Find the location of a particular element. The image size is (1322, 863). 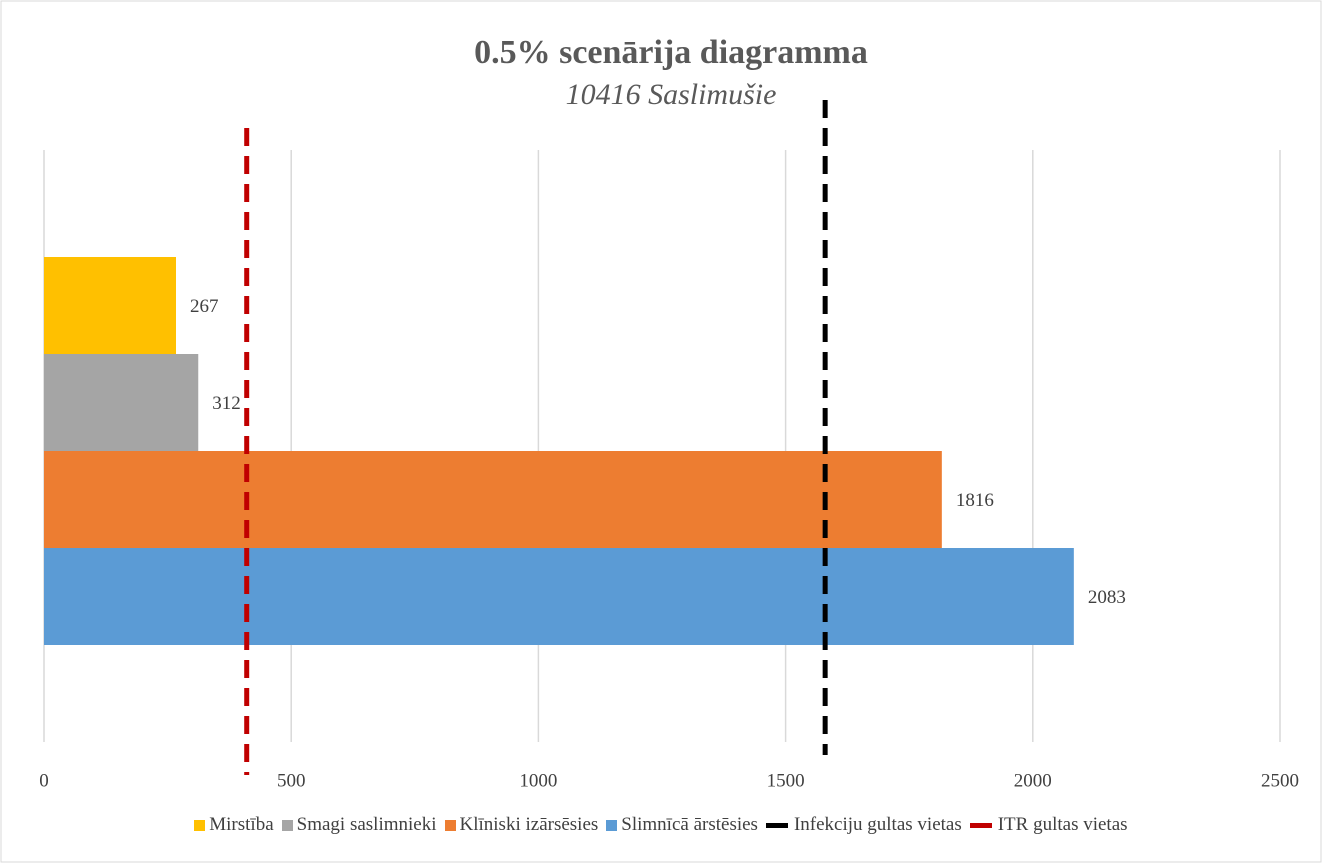

x-tick-label: 1000 is located at coordinates (538, 780).